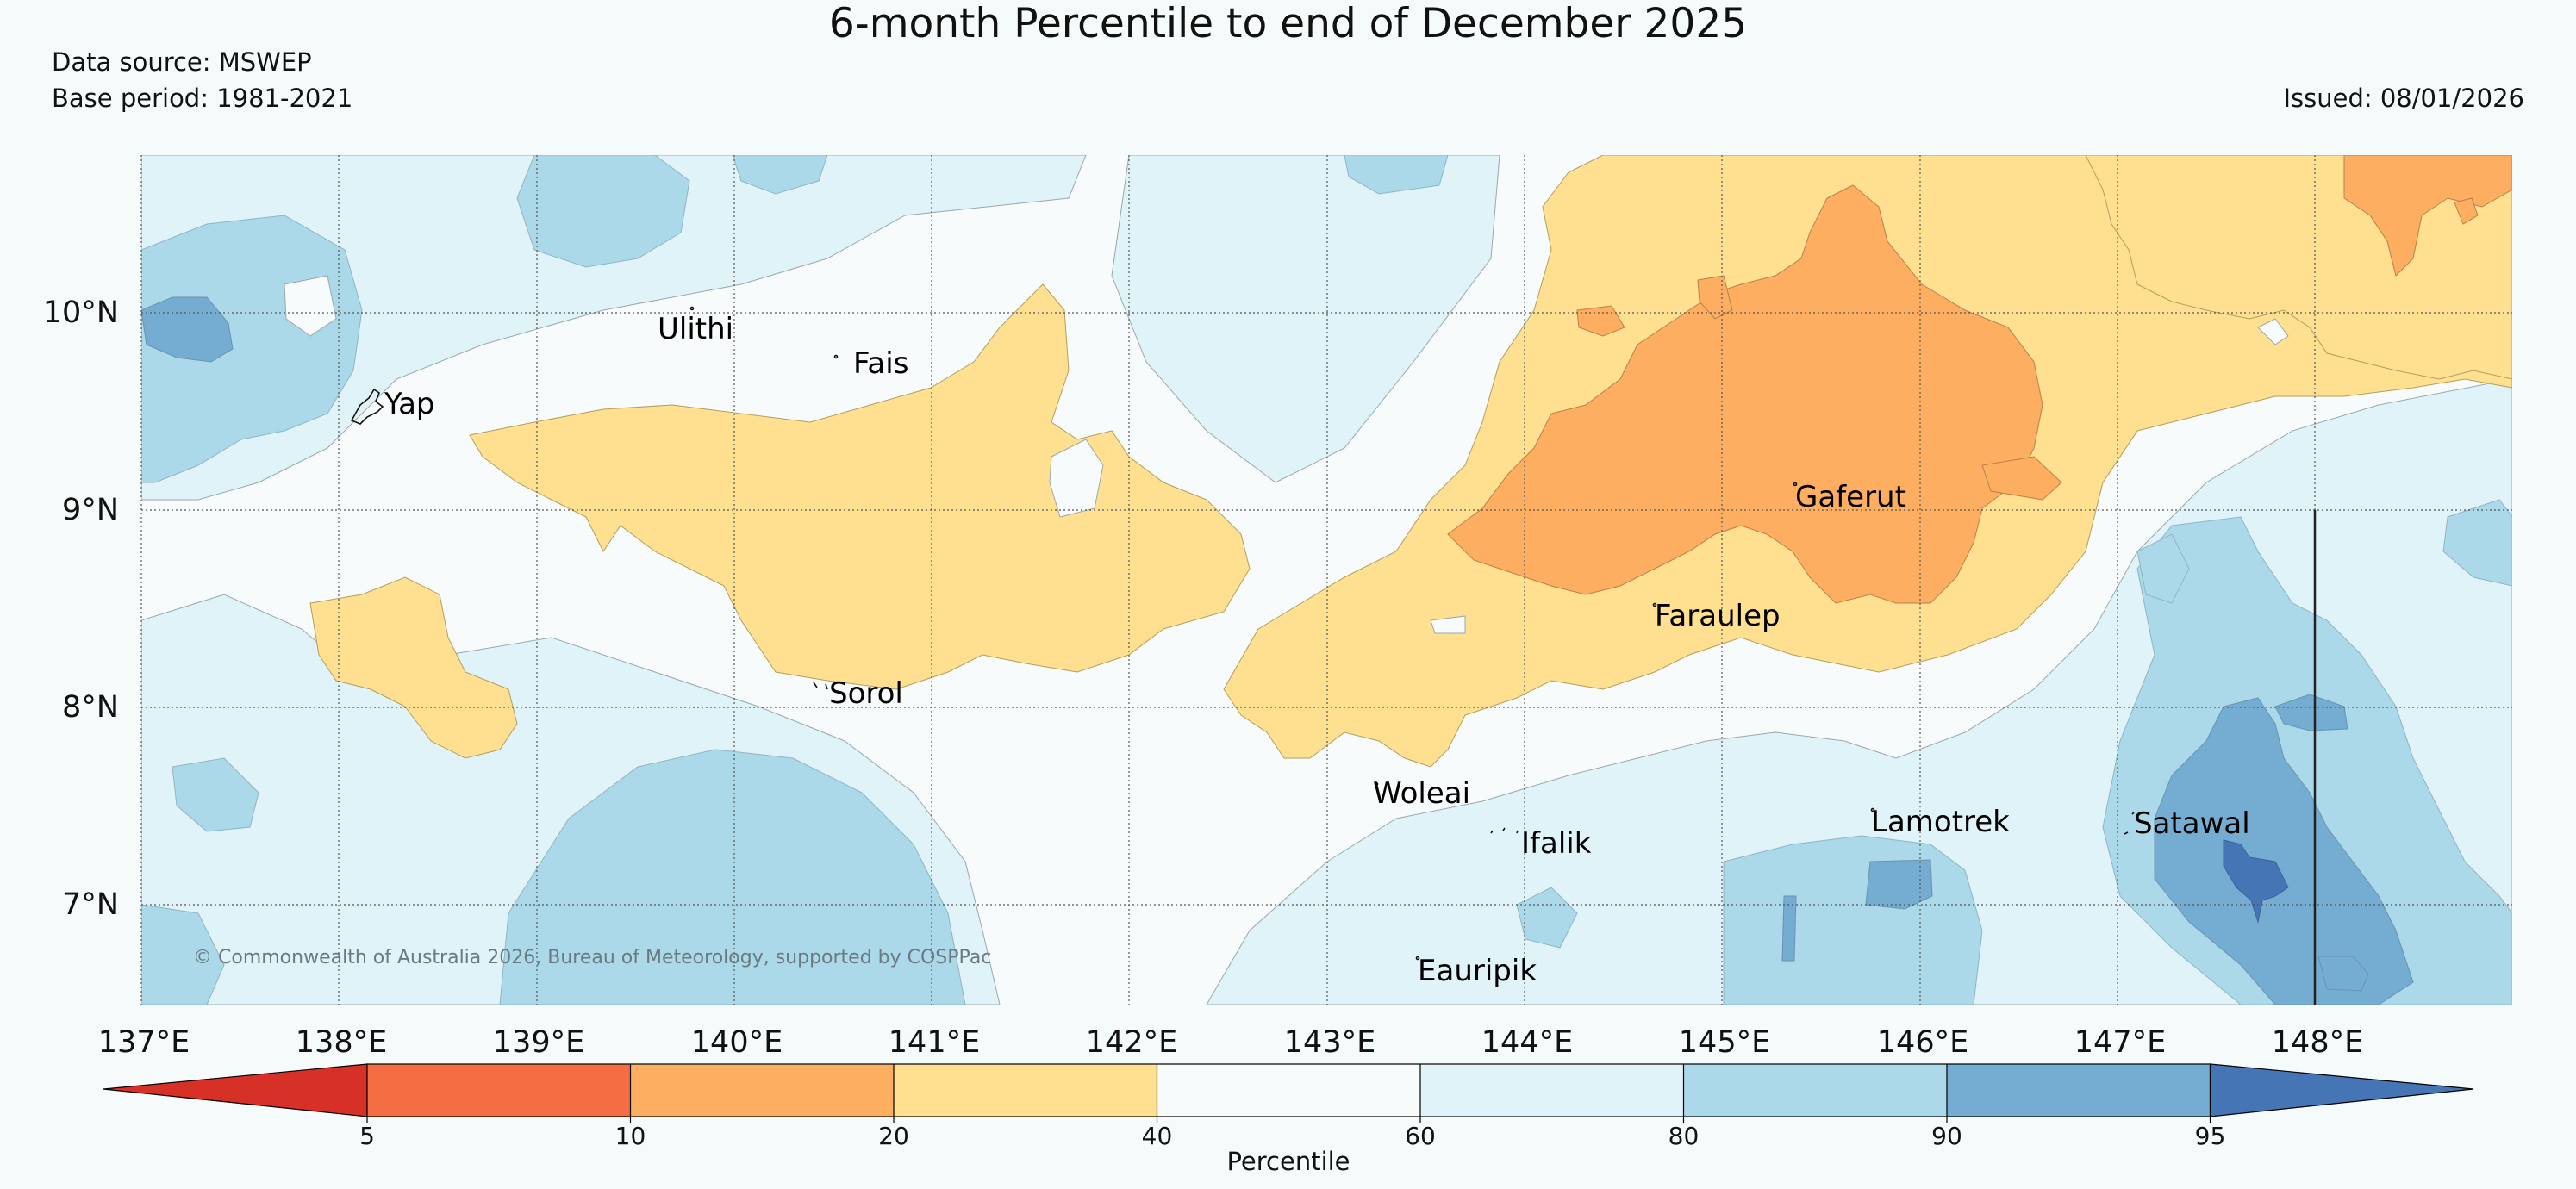 This screenshot has height=1189, width=2576. Describe the element at coordinates (367, 1136) in the screenshot. I see `colorbar-tick-5: 5` at that location.